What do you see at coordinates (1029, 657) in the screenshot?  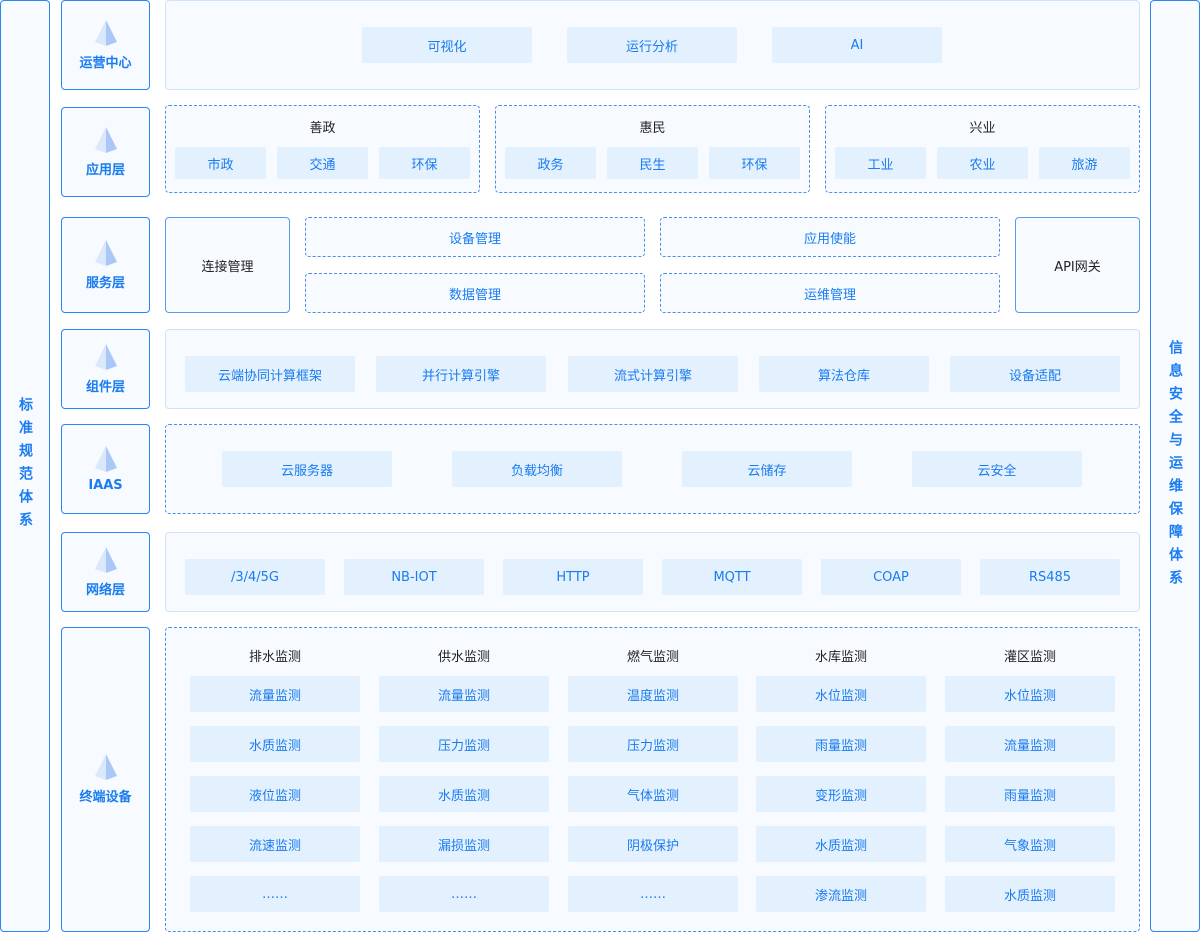 I see `terminal-column-title: 灌区监测` at bounding box center [1029, 657].